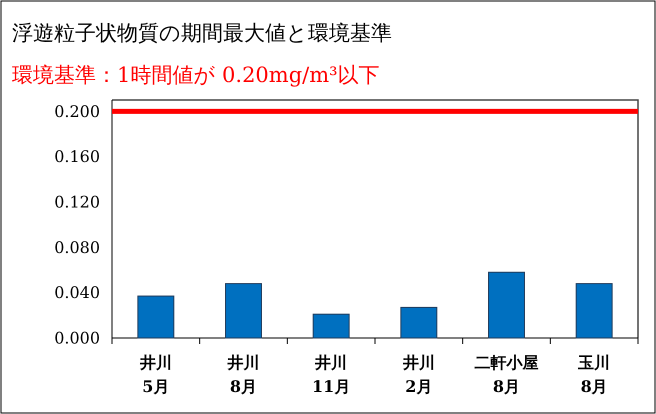  What do you see at coordinates (331, 374) in the screenshot?
I see `x-tick-label: 井川 11月` at bounding box center [331, 374].